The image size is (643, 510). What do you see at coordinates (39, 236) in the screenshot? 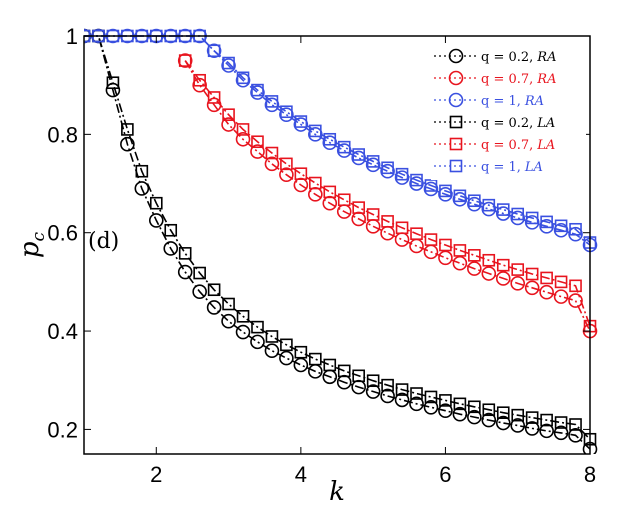
I see `y-axis-title-subscript: c` at bounding box center [39, 236].